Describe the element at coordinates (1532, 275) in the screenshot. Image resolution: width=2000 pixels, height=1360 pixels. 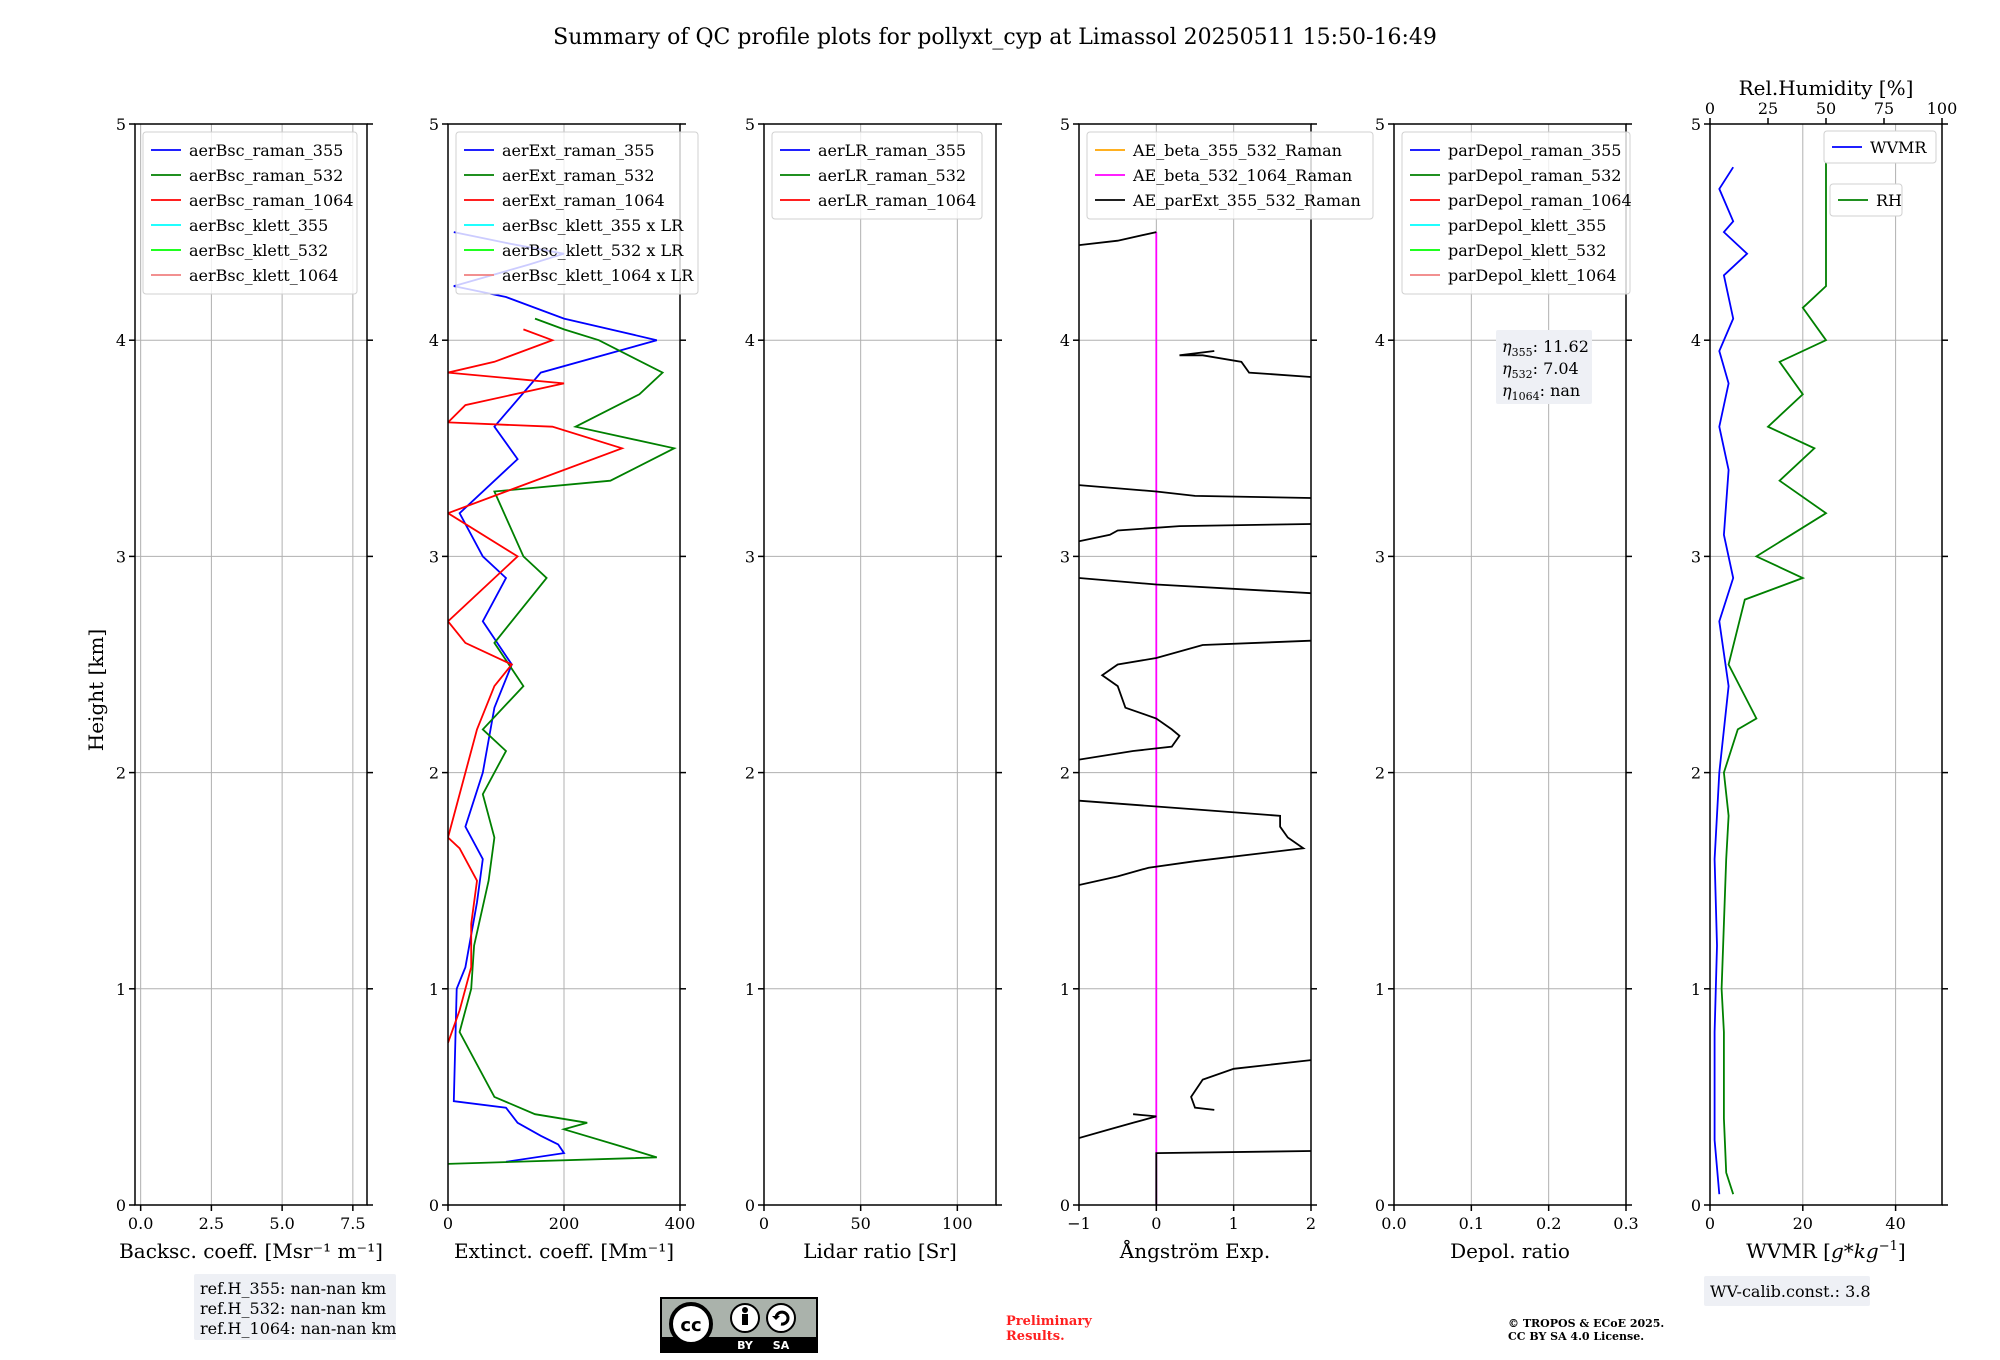
I see `legend-label: parDepol_klett_1064` at that location.